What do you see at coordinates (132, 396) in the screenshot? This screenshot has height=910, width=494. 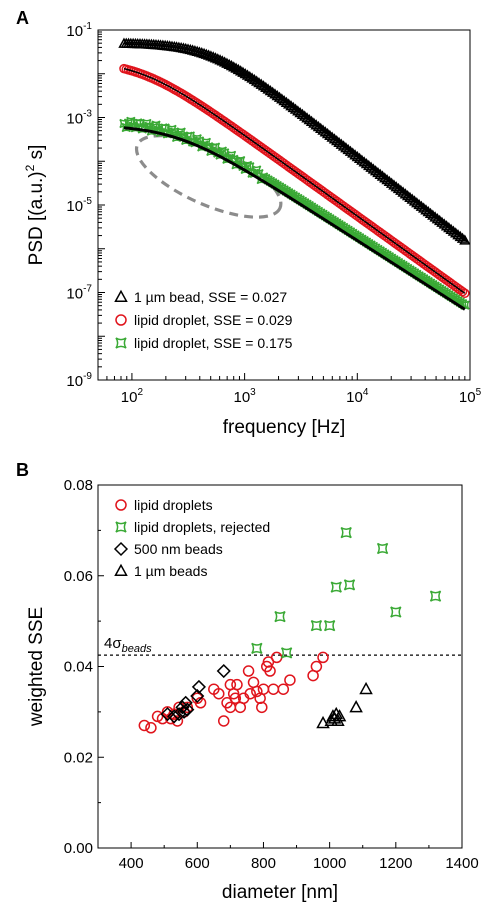 I see `x-tick-label-a: 10²` at bounding box center [132, 396].